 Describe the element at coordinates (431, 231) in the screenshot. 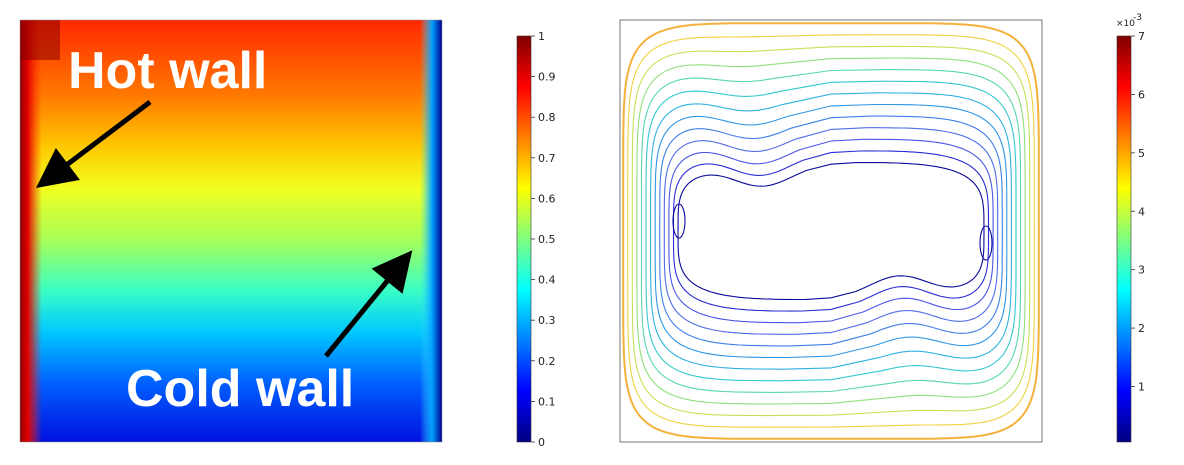

I see `cold-wall-boundary-layer` at that location.